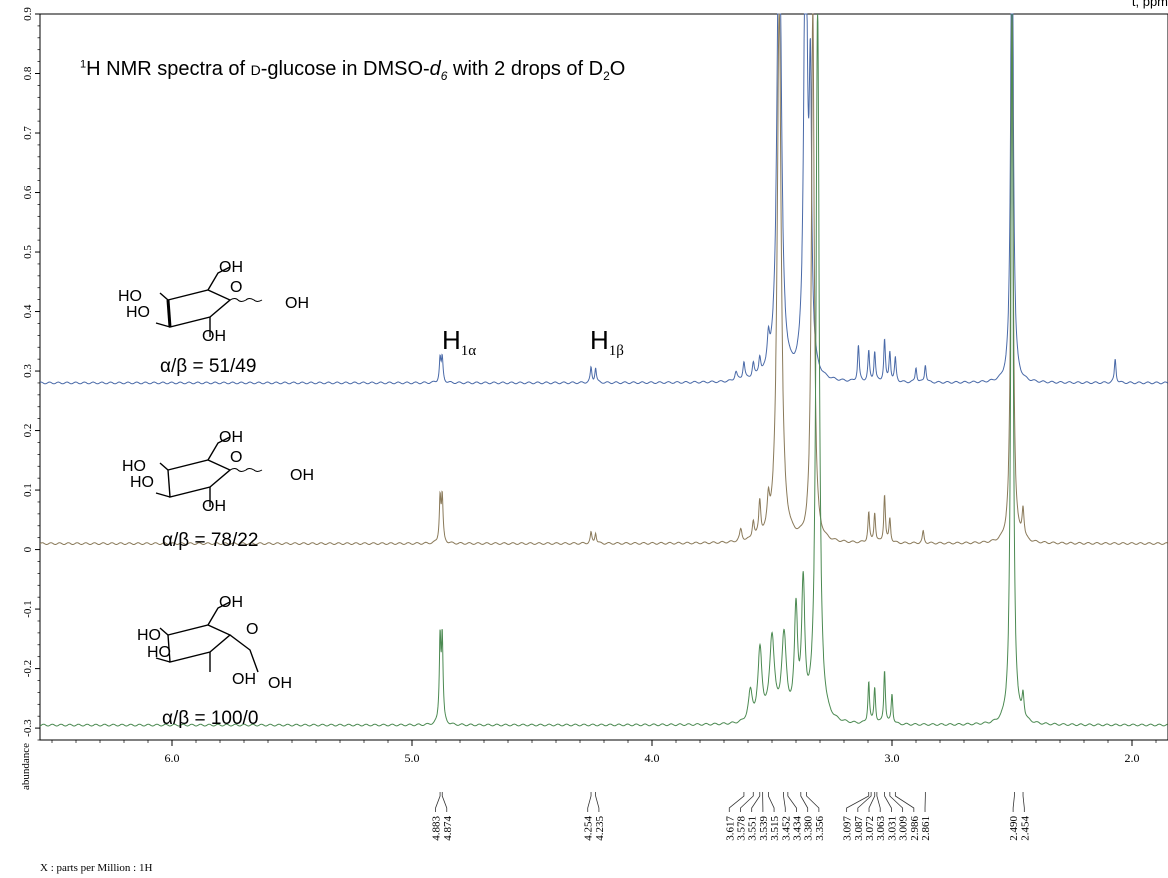 The image size is (1168, 878). I want to click on mol2-ho-left2: HO, so click(142, 482).